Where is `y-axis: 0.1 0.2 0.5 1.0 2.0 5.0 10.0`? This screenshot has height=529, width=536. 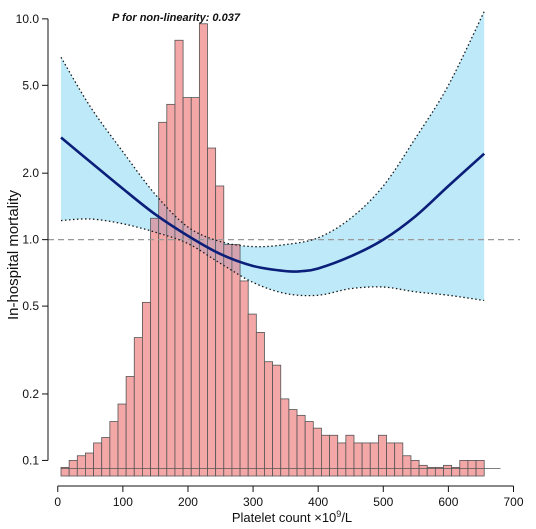 y-axis: 0.1 0.2 0.5 1.0 2.0 5.0 10.0 is located at coordinates (32, 239).